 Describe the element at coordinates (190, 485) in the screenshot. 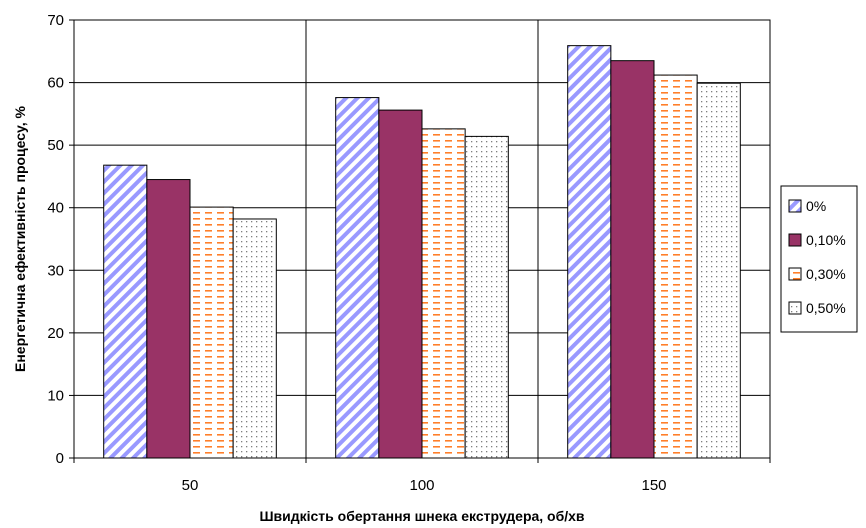

I see `x-tick-label: 50` at that location.